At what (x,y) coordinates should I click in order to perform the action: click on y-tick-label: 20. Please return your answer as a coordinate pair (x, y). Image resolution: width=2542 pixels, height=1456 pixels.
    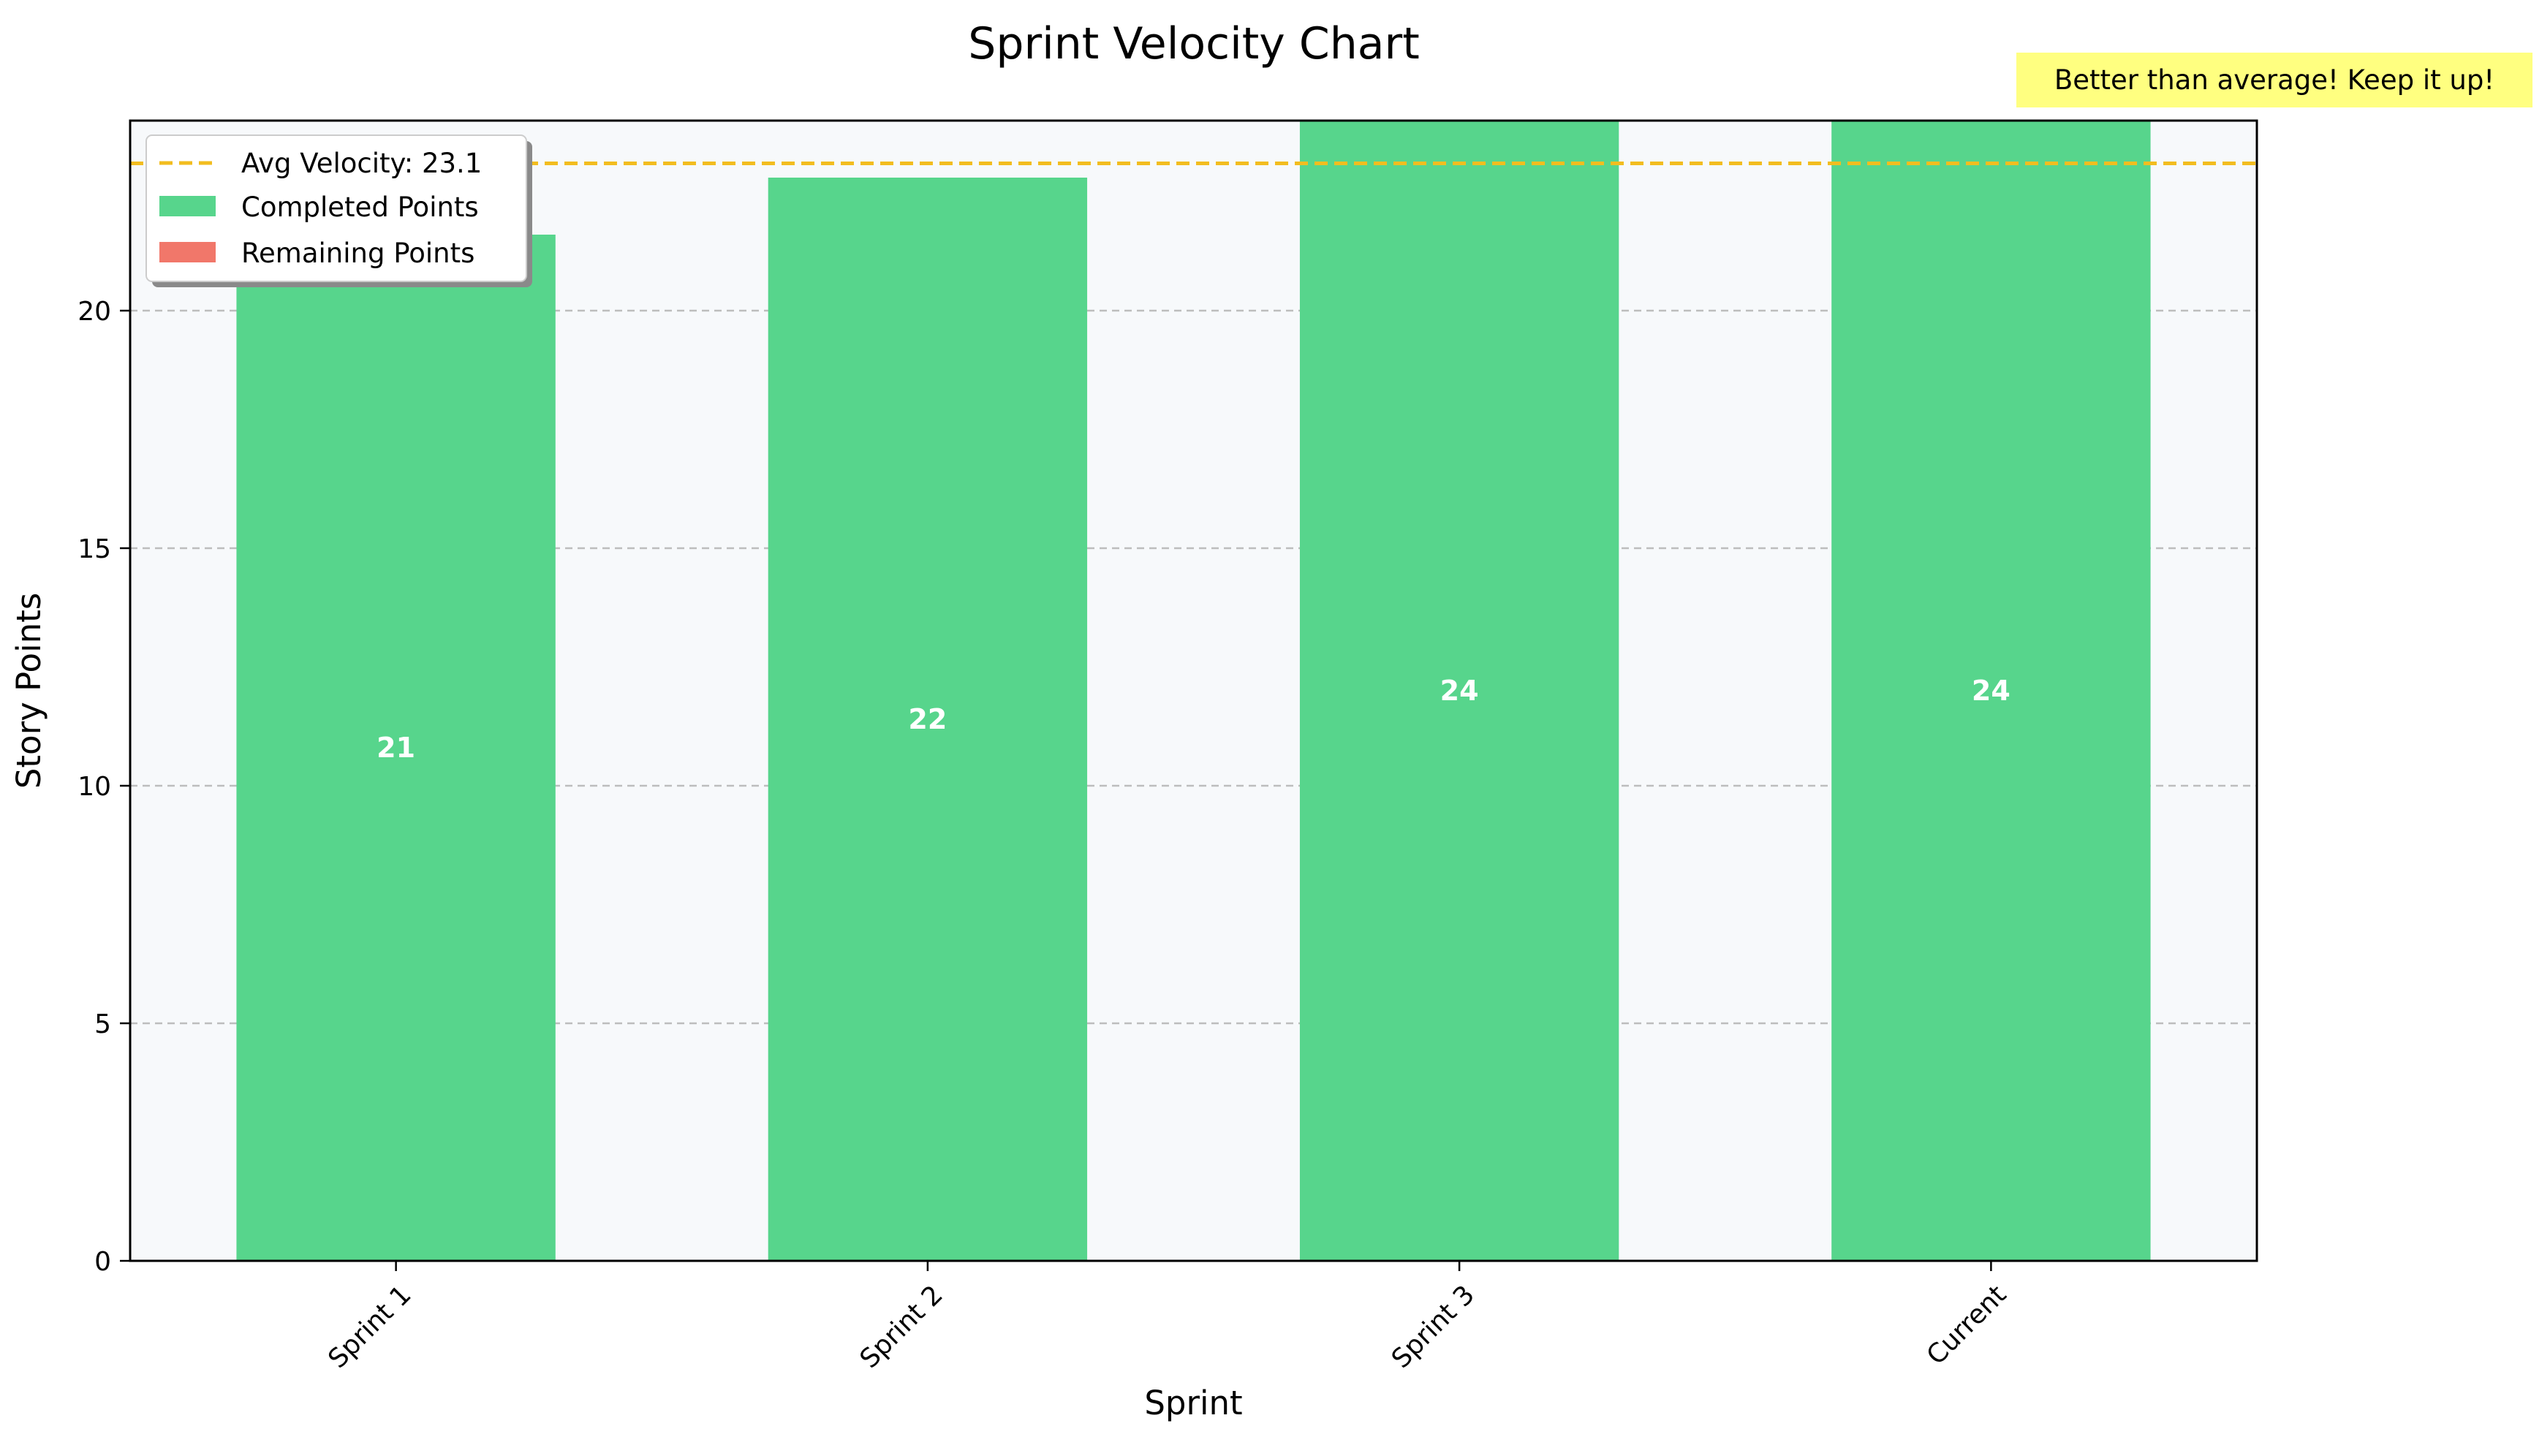
    Looking at the image, I should click on (94, 312).